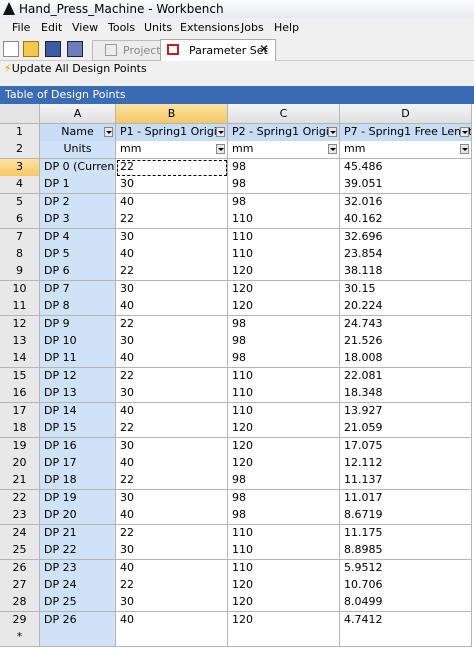 The height and width of the screenshot is (649, 474). I want to click on table-cell: 11.175, so click(406, 533).